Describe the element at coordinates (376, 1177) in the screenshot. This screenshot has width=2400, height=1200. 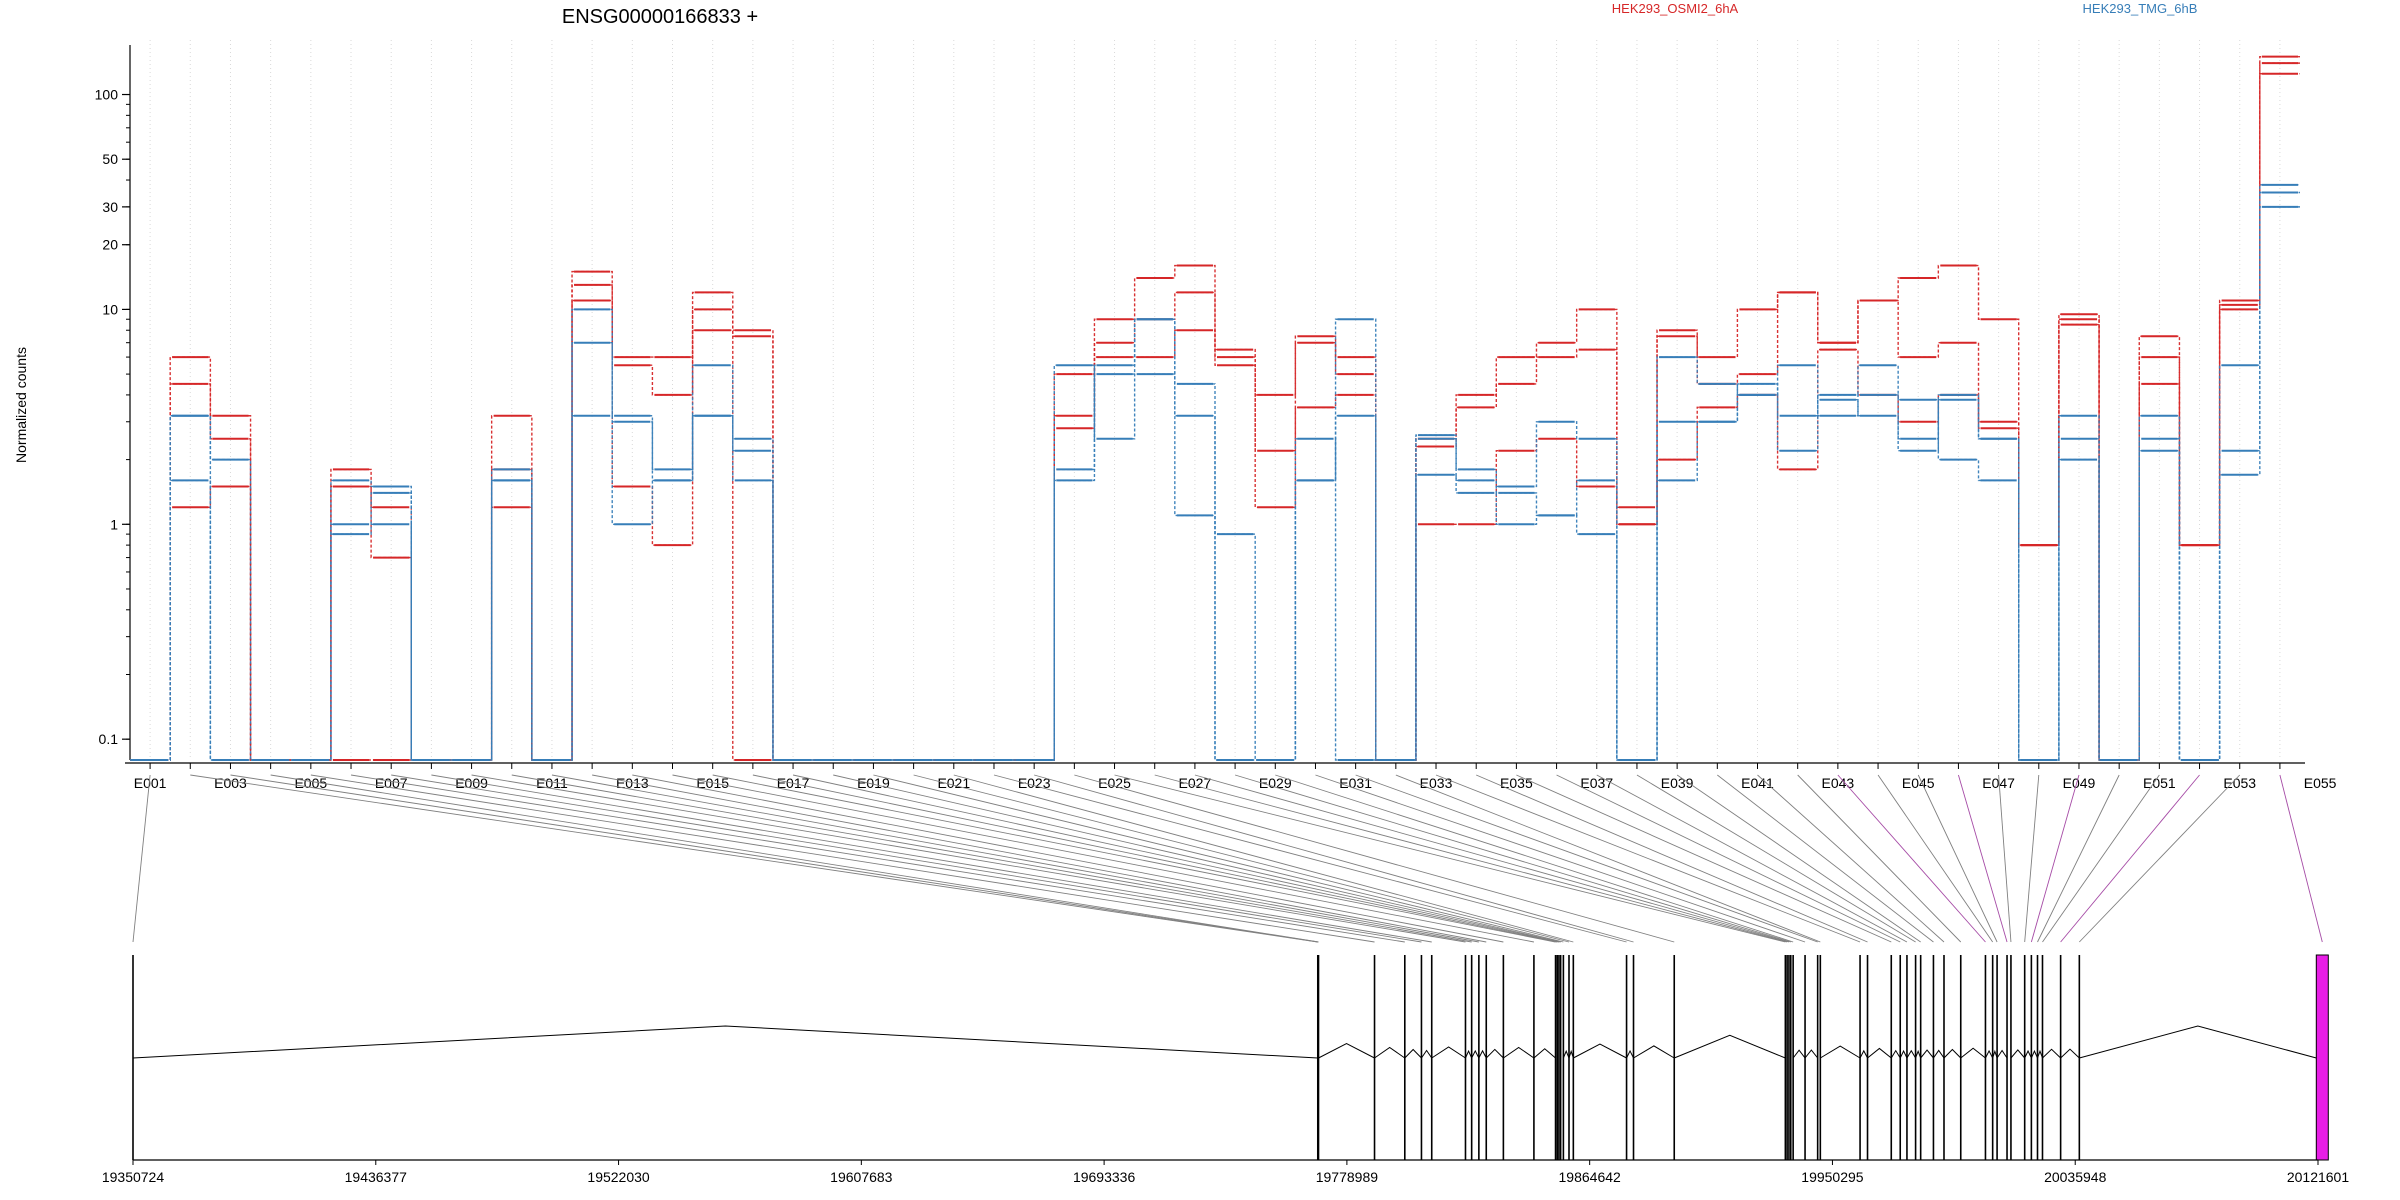
I see `genomic-tick-label: 19436377` at that location.